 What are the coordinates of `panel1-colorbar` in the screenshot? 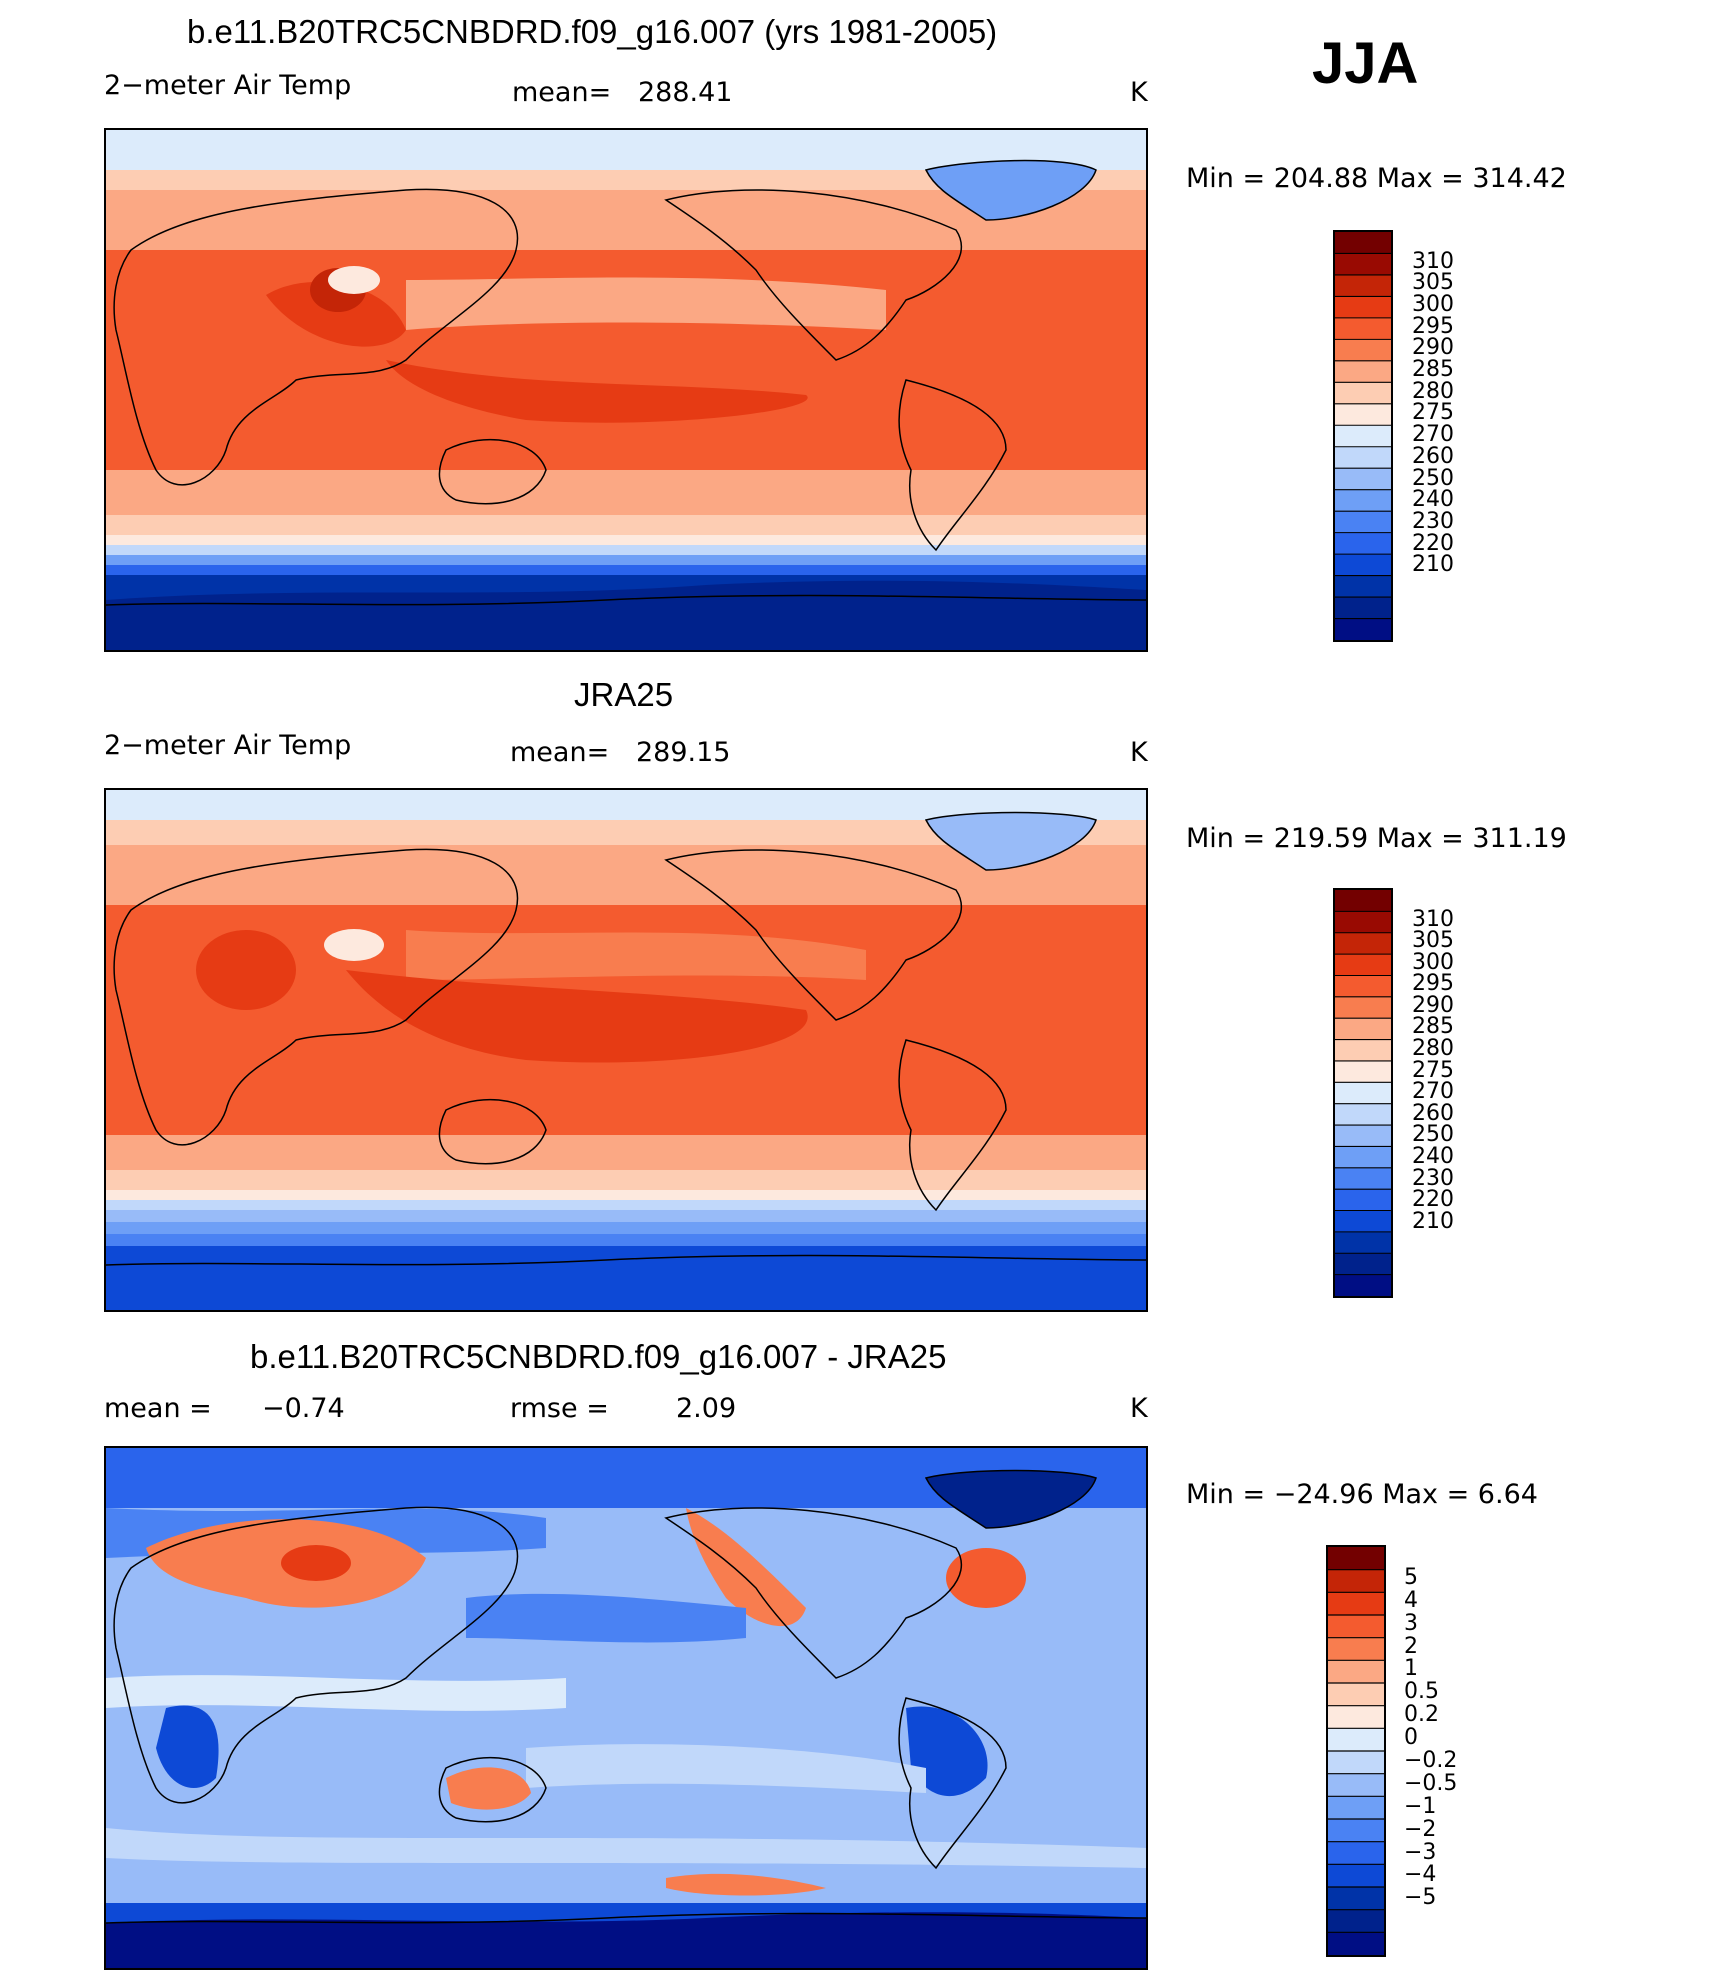 It's located at (1363, 436).